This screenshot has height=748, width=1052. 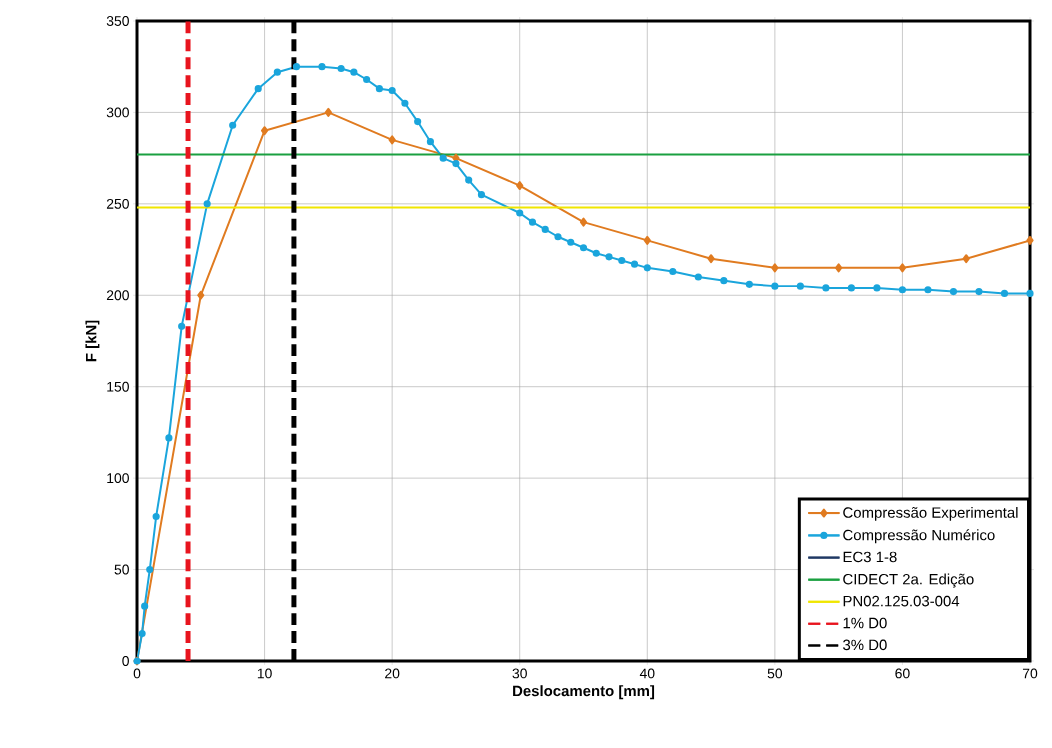 What do you see at coordinates (117, 203) in the screenshot?
I see `y-tick-label: 250` at bounding box center [117, 203].